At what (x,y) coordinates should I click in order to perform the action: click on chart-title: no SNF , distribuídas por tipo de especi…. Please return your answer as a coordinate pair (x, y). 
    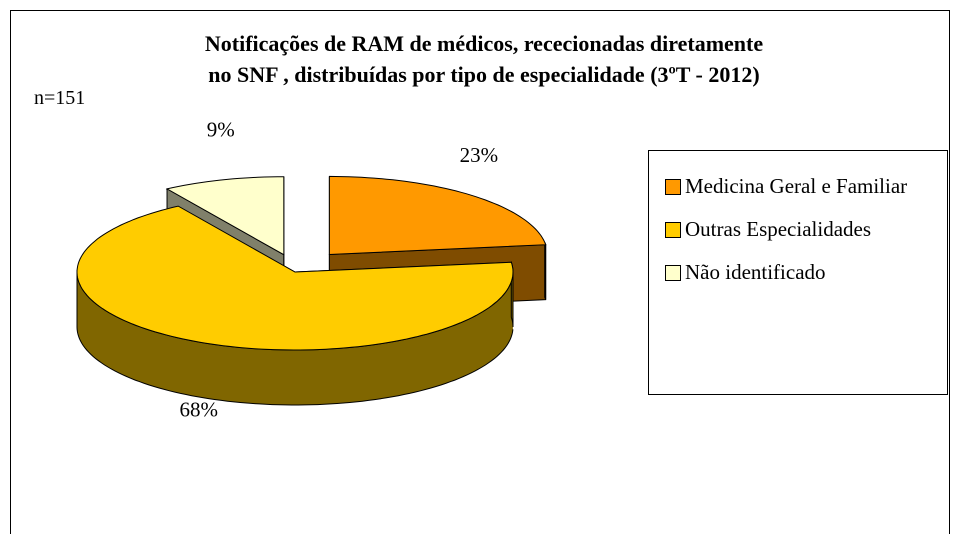
    Looking at the image, I should click on (483, 74).